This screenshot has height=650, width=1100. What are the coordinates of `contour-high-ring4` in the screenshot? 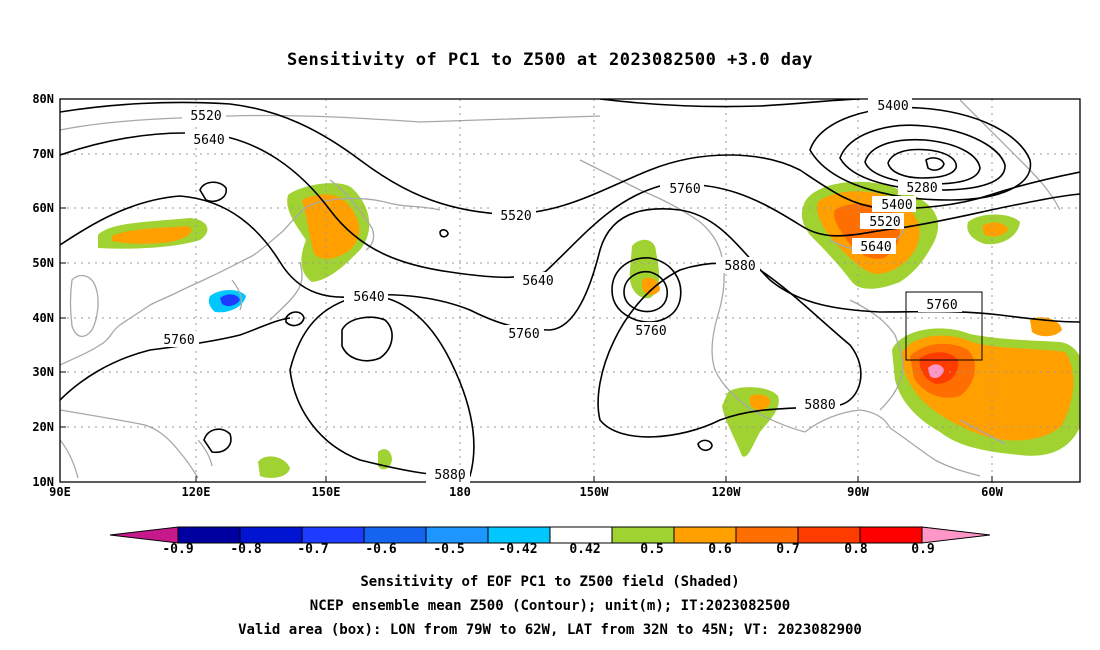 It's located at (922, 163).